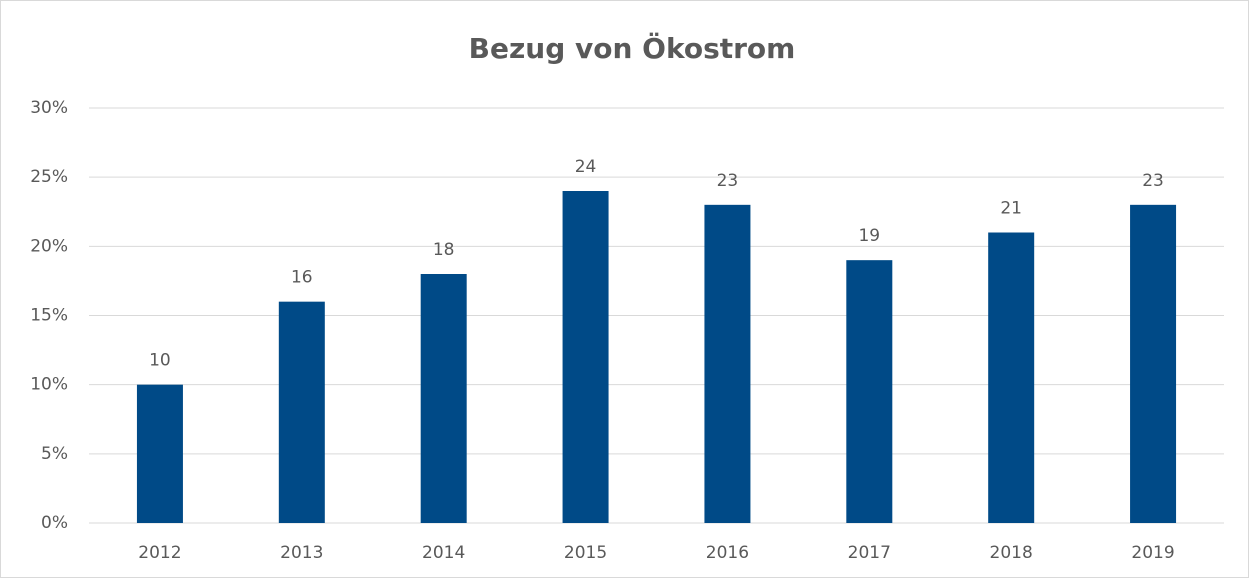 Image resolution: width=1249 pixels, height=578 pixels. What do you see at coordinates (302, 278) in the screenshot?
I see `data-label: 16` at bounding box center [302, 278].